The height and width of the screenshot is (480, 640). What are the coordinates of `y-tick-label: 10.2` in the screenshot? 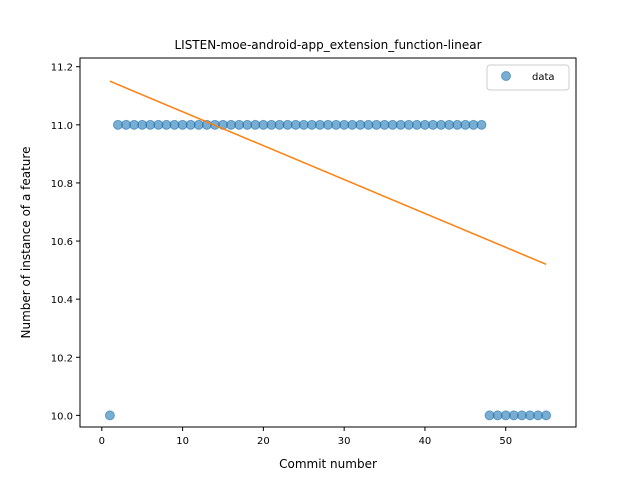 It's located at (62, 358).